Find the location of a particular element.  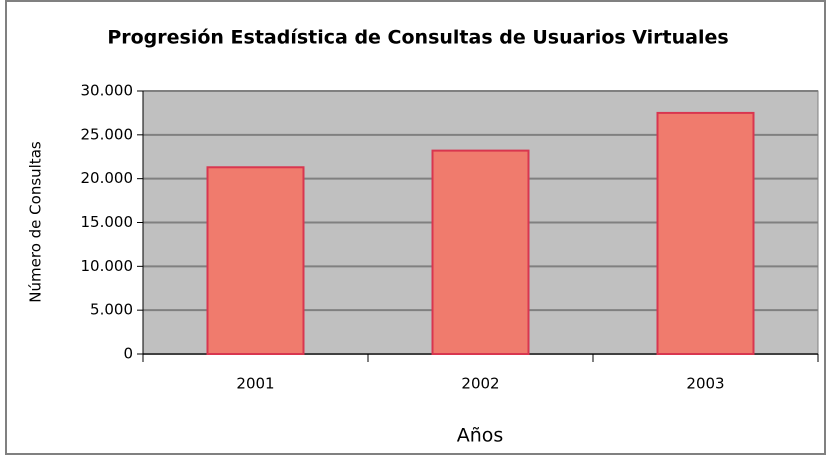

y-tick-label: 0 is located at coordinates (128, 354).